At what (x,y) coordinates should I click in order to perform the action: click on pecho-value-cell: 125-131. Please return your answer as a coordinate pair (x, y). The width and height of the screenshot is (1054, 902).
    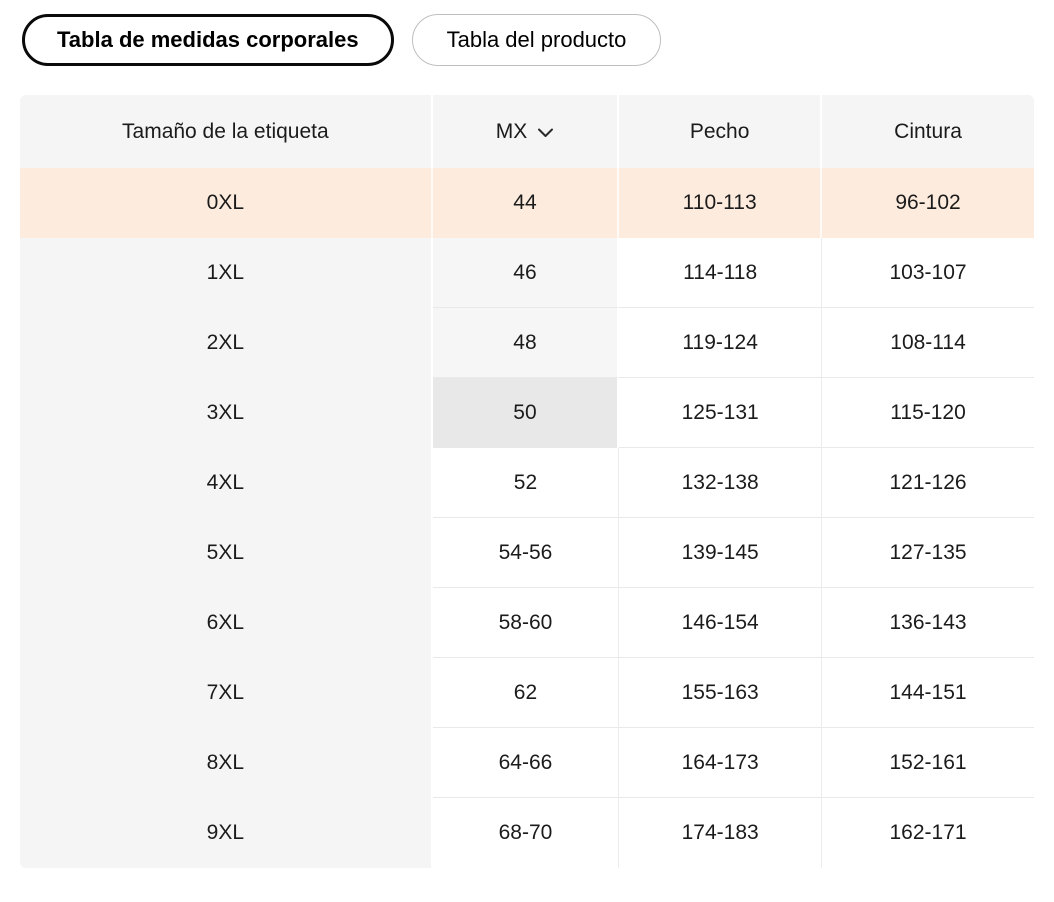
    Looking at the image, I should click on (721, 413).